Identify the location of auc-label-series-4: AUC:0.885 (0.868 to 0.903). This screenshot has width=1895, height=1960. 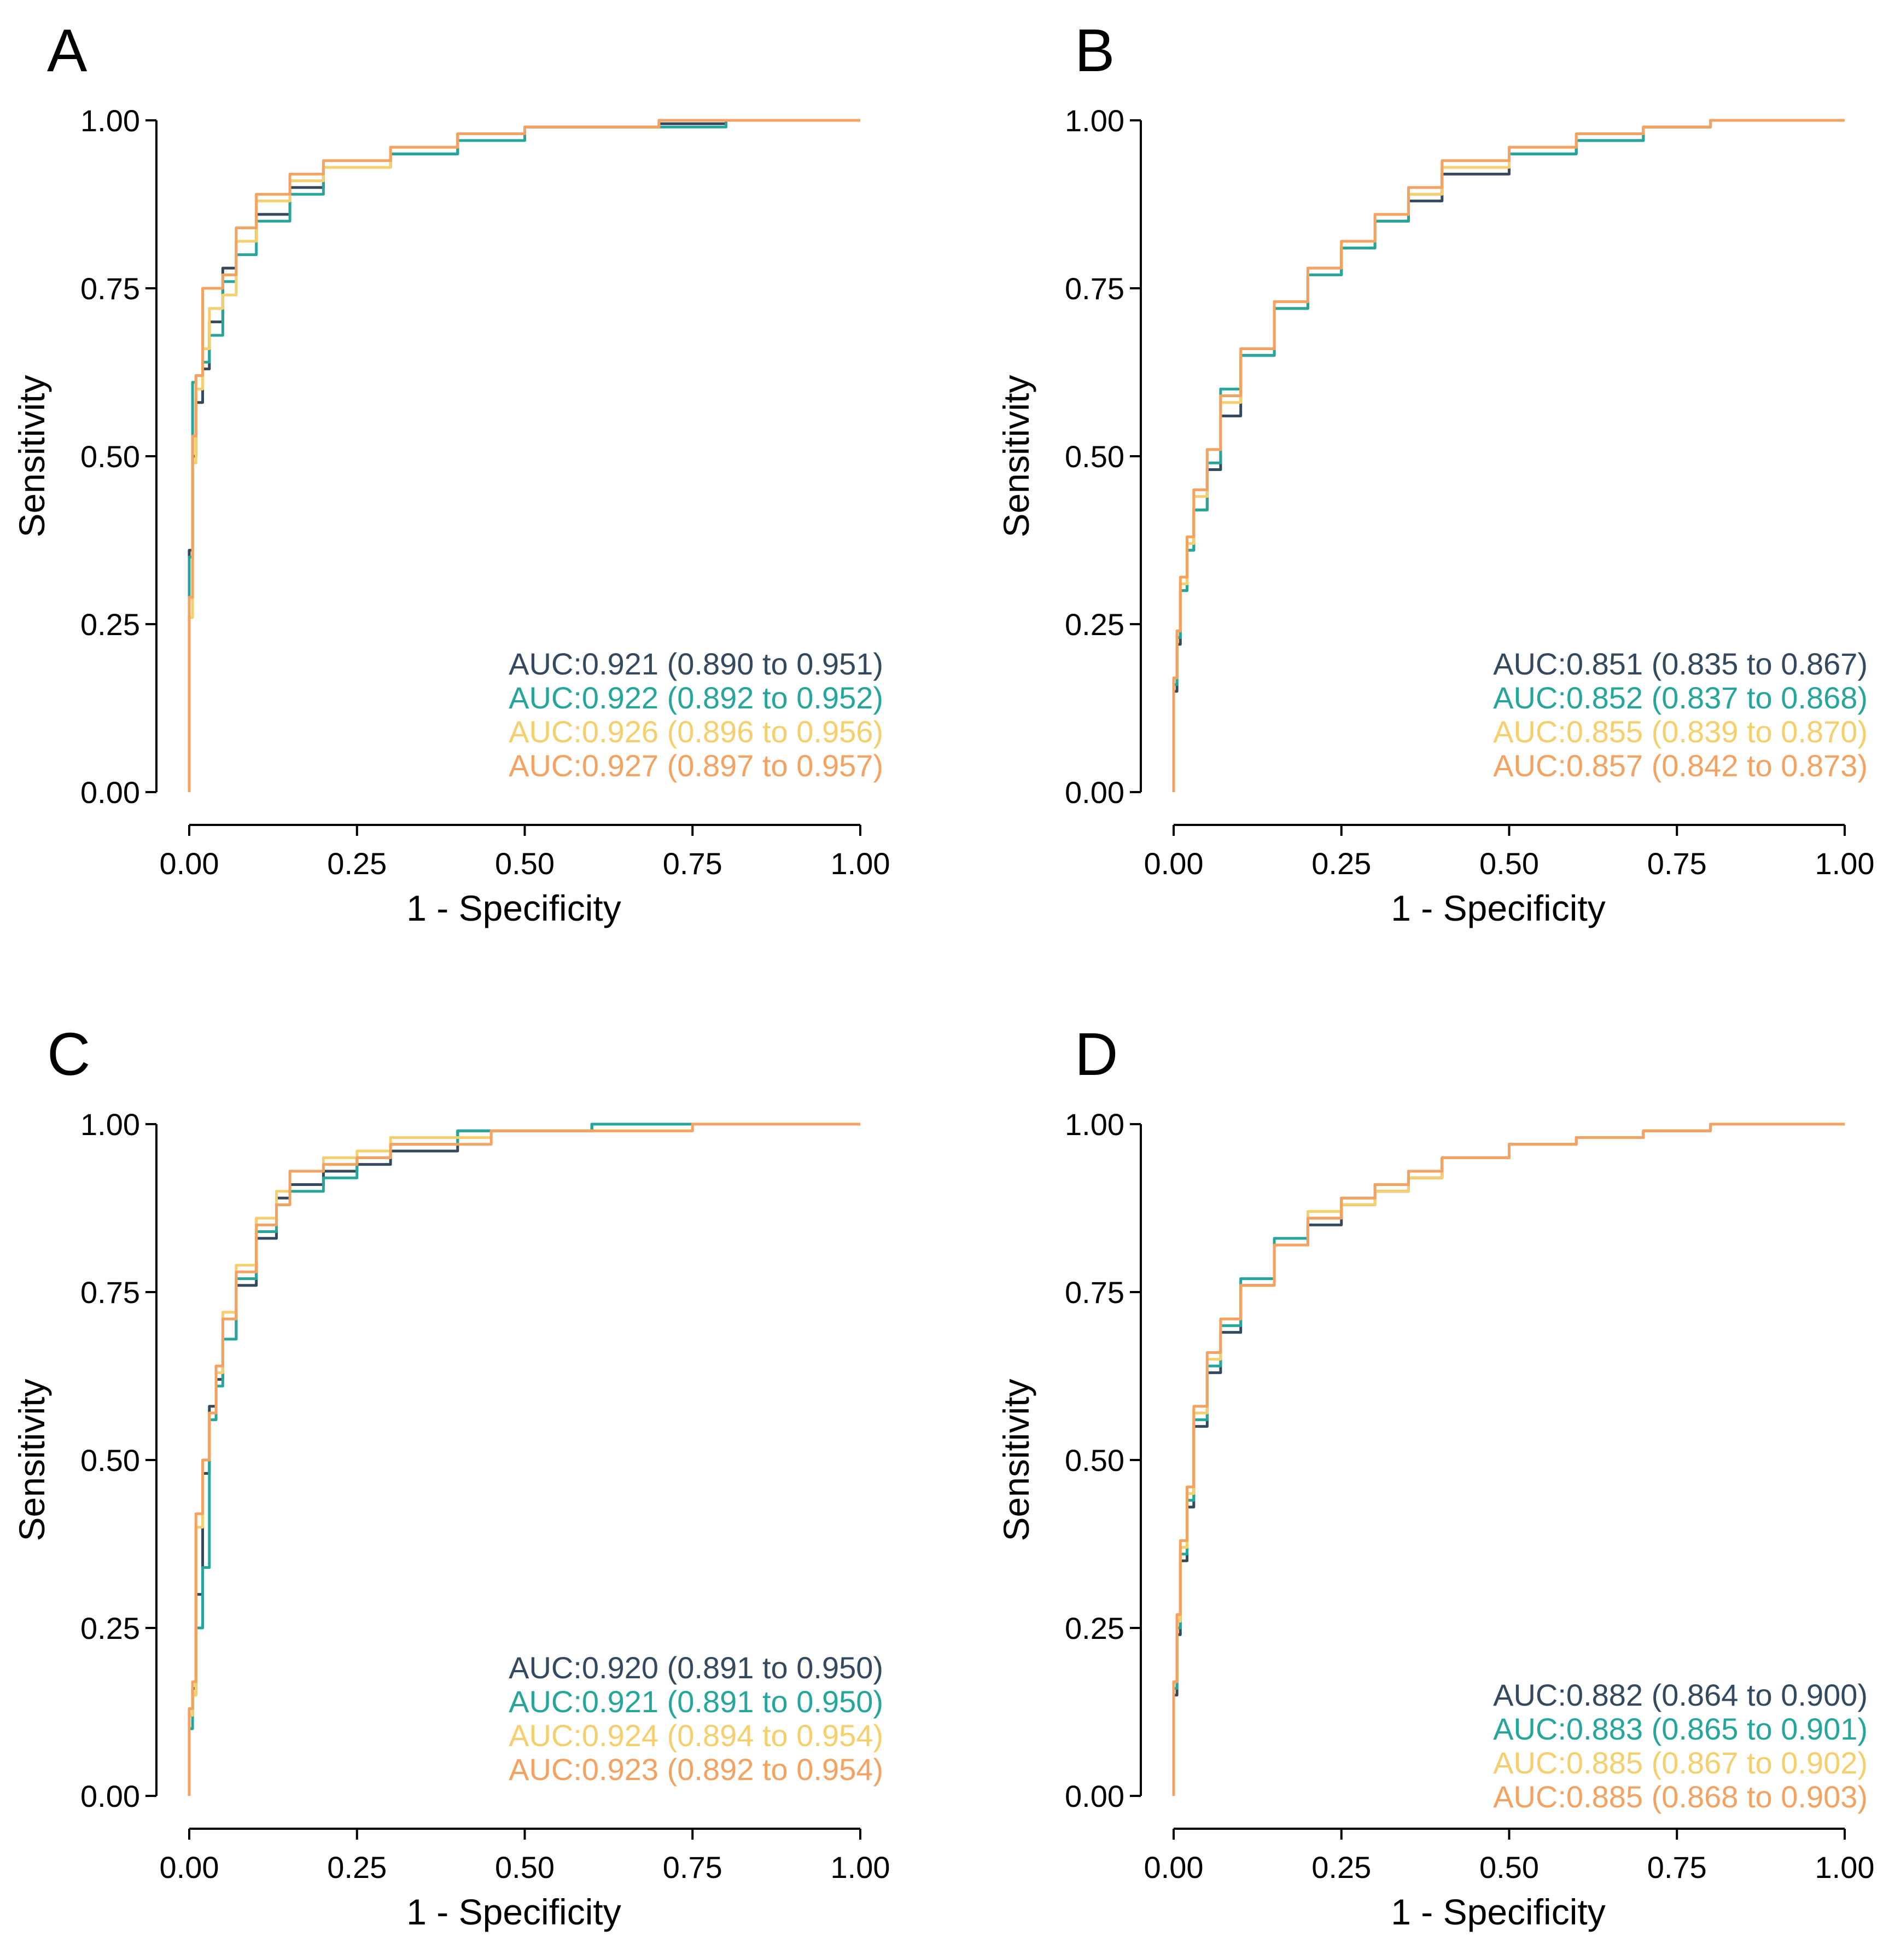
(1680, 1796).